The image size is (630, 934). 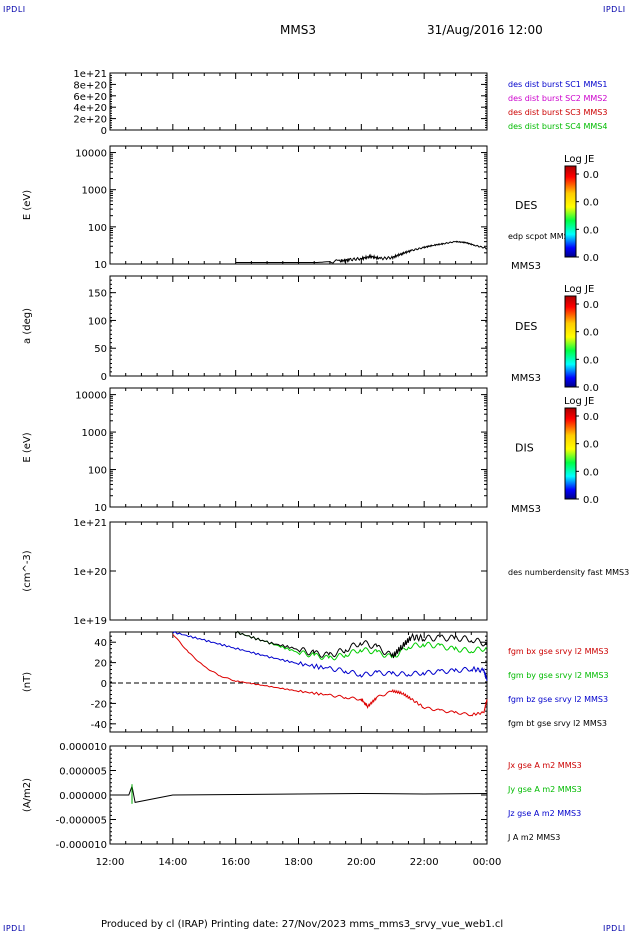 What do you see at coordinates (614, 9) in the screenshot?
I see `corner-label-top-right: IPDLI` at bounding box center [614, 9].